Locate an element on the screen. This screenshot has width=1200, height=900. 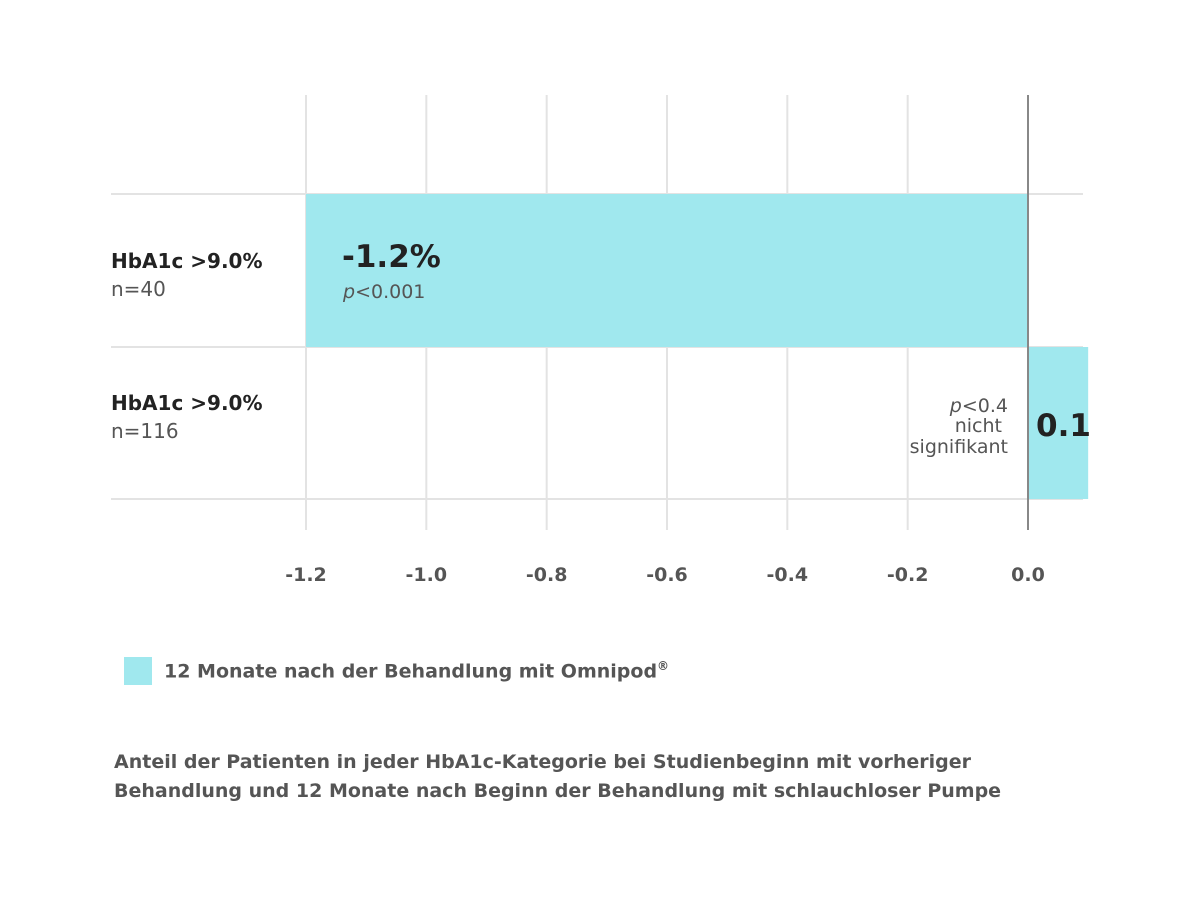
data-label-2: 0.1 is located at coordinates (1063, 426).